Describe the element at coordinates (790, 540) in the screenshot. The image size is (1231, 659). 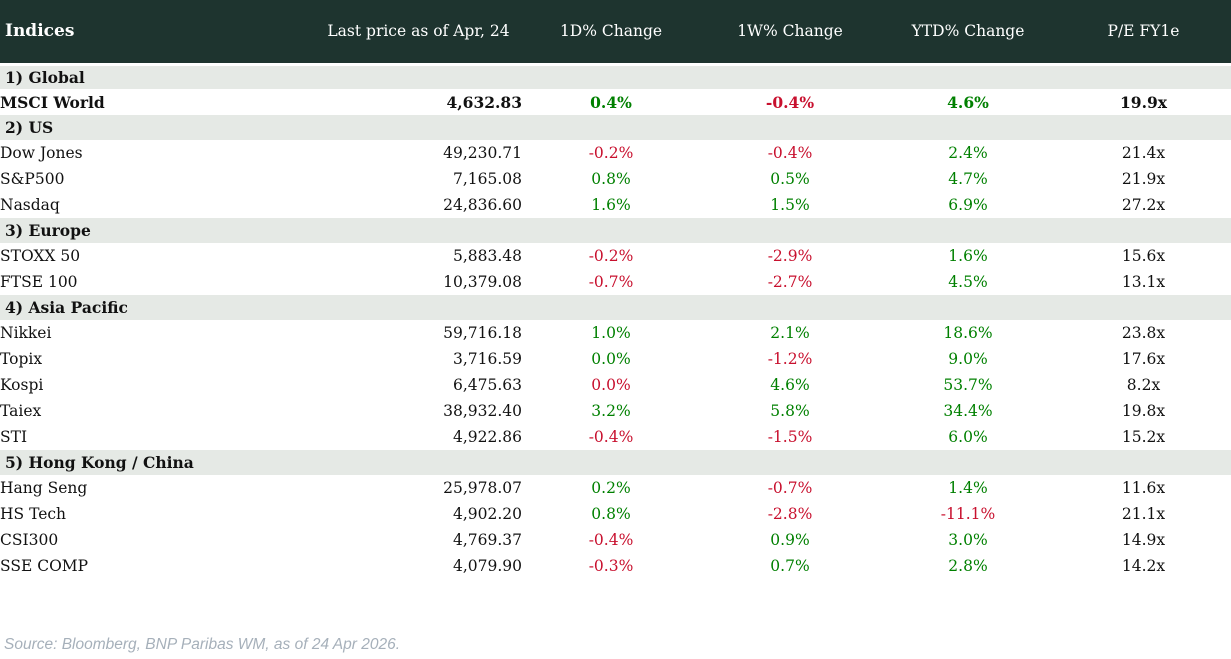
I see `change-1w: 0.9%` at that location.